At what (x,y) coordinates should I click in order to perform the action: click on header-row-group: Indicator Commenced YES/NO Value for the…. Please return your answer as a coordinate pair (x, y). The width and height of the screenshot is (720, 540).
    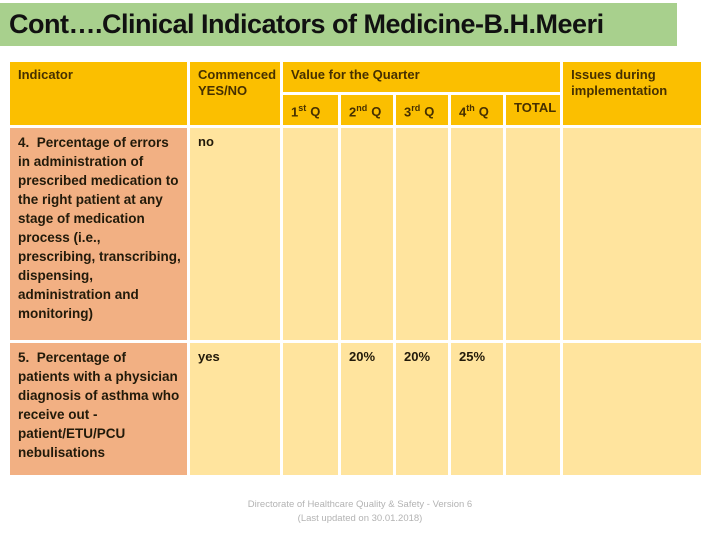
    Looking at the image, I should click on (356, 93).